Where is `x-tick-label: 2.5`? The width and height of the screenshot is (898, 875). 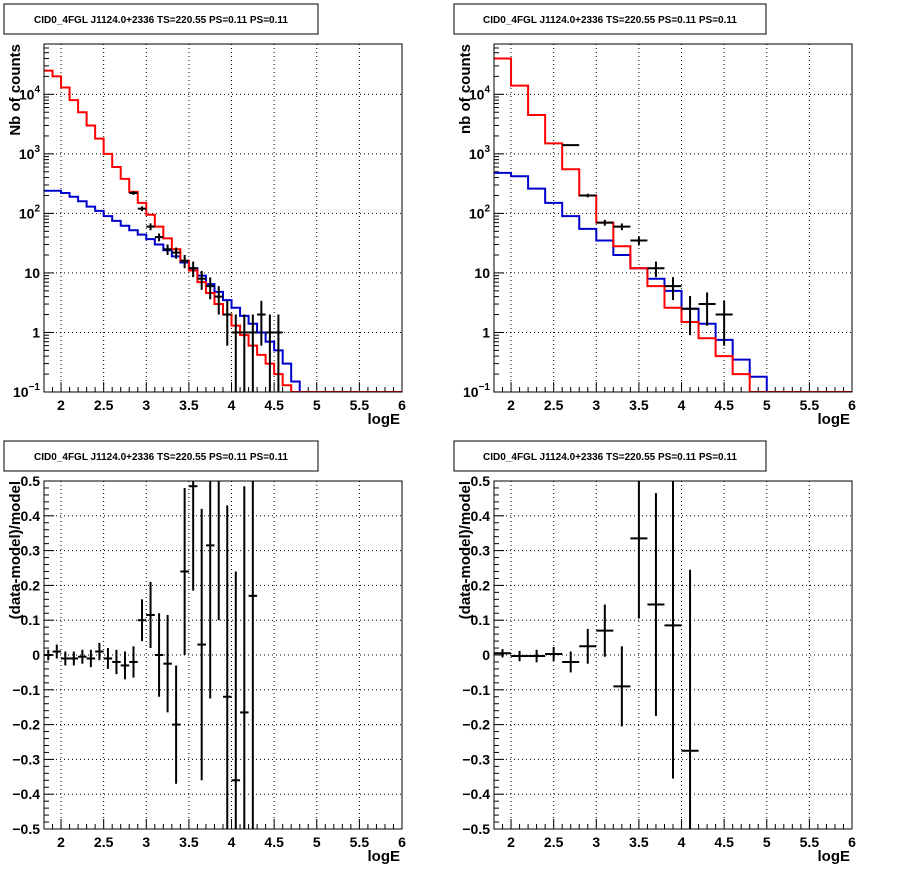
x-tick-label: 2.5 is located at coordinates (554, 405).